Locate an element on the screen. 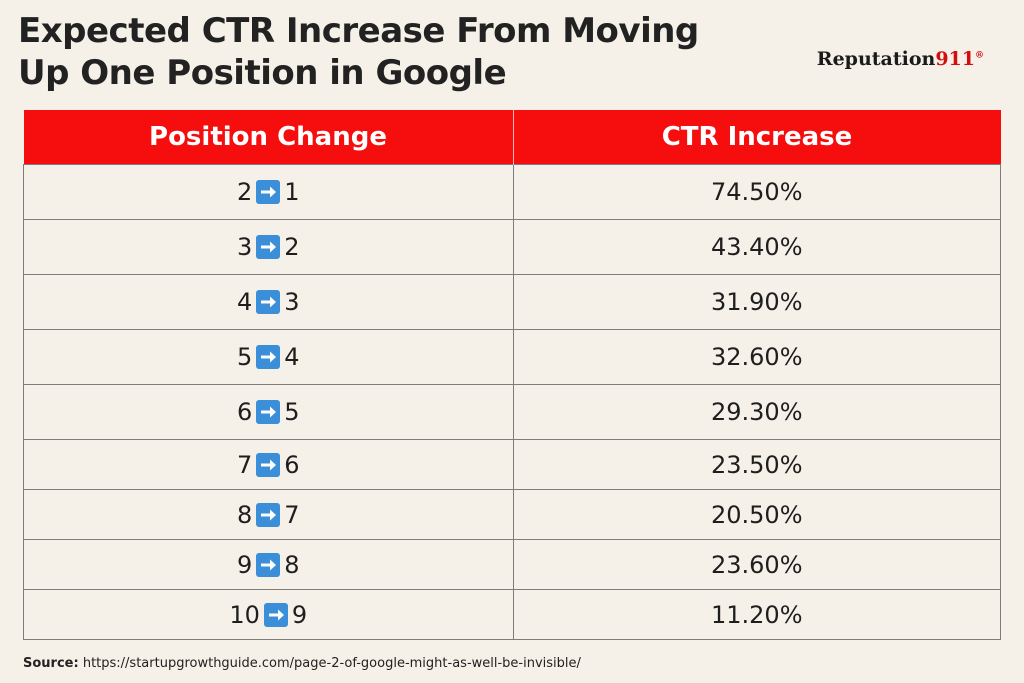 Image resolution: width=1024 pixels, height=683 pixels. ctr-increase-cell: 23.60% is located at coordinates (756, 564).